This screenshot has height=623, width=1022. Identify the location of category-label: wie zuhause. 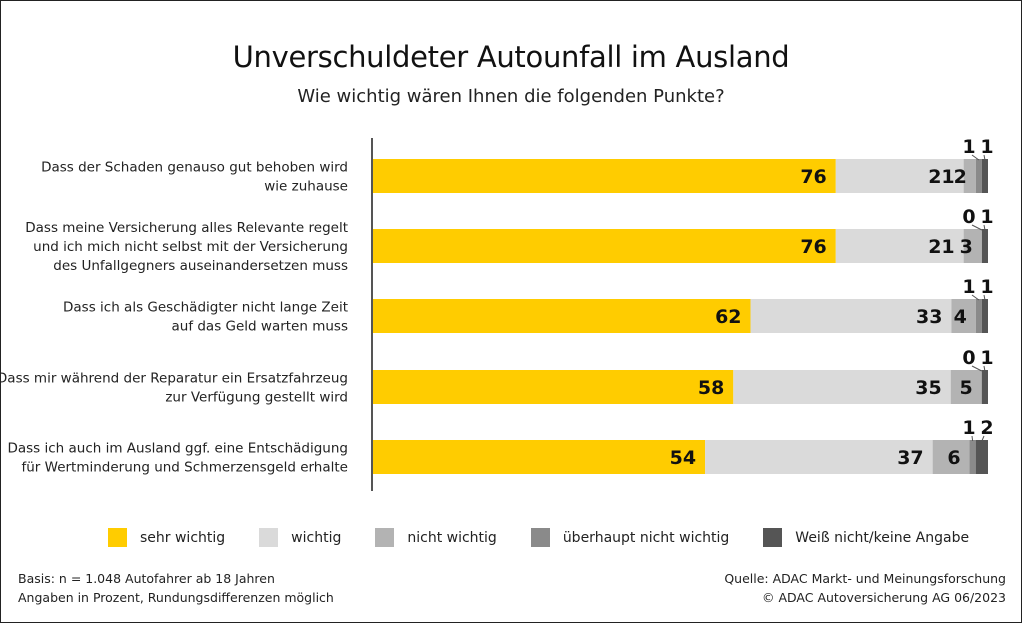
(306, 187).